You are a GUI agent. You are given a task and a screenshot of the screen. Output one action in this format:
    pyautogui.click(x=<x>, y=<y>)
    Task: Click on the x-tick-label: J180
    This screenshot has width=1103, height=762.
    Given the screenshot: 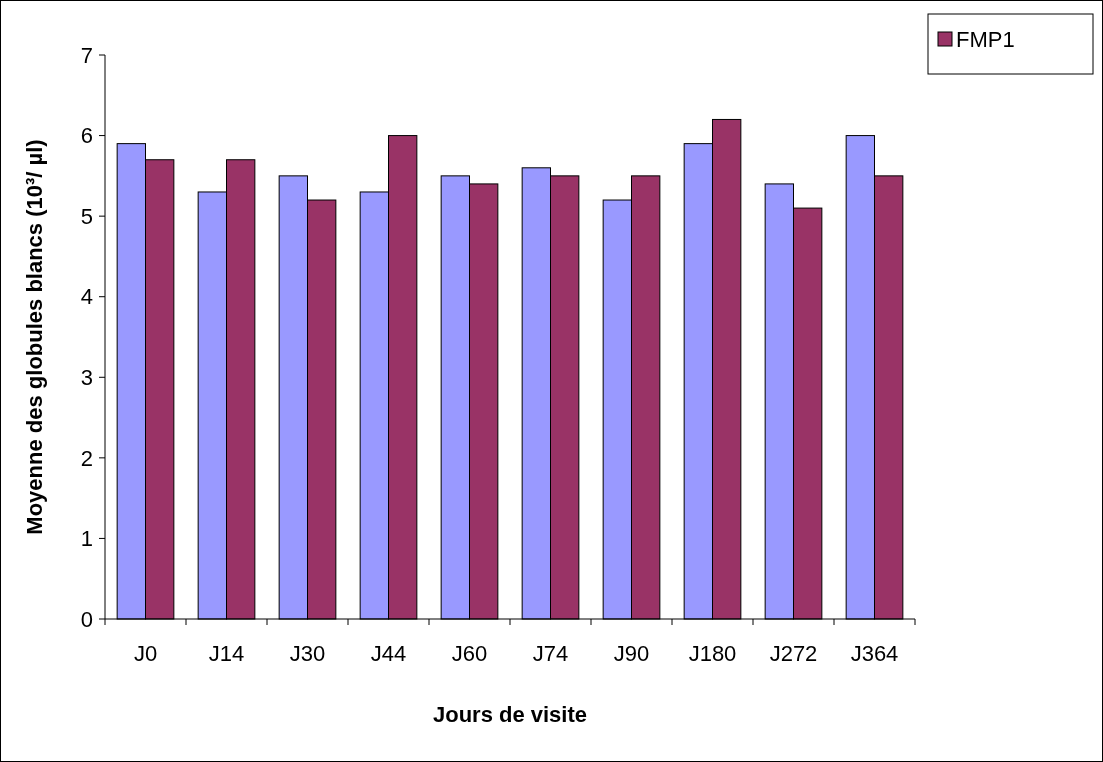 What is the action you would take?
    pyautogui.click(x=712, y=653)
    